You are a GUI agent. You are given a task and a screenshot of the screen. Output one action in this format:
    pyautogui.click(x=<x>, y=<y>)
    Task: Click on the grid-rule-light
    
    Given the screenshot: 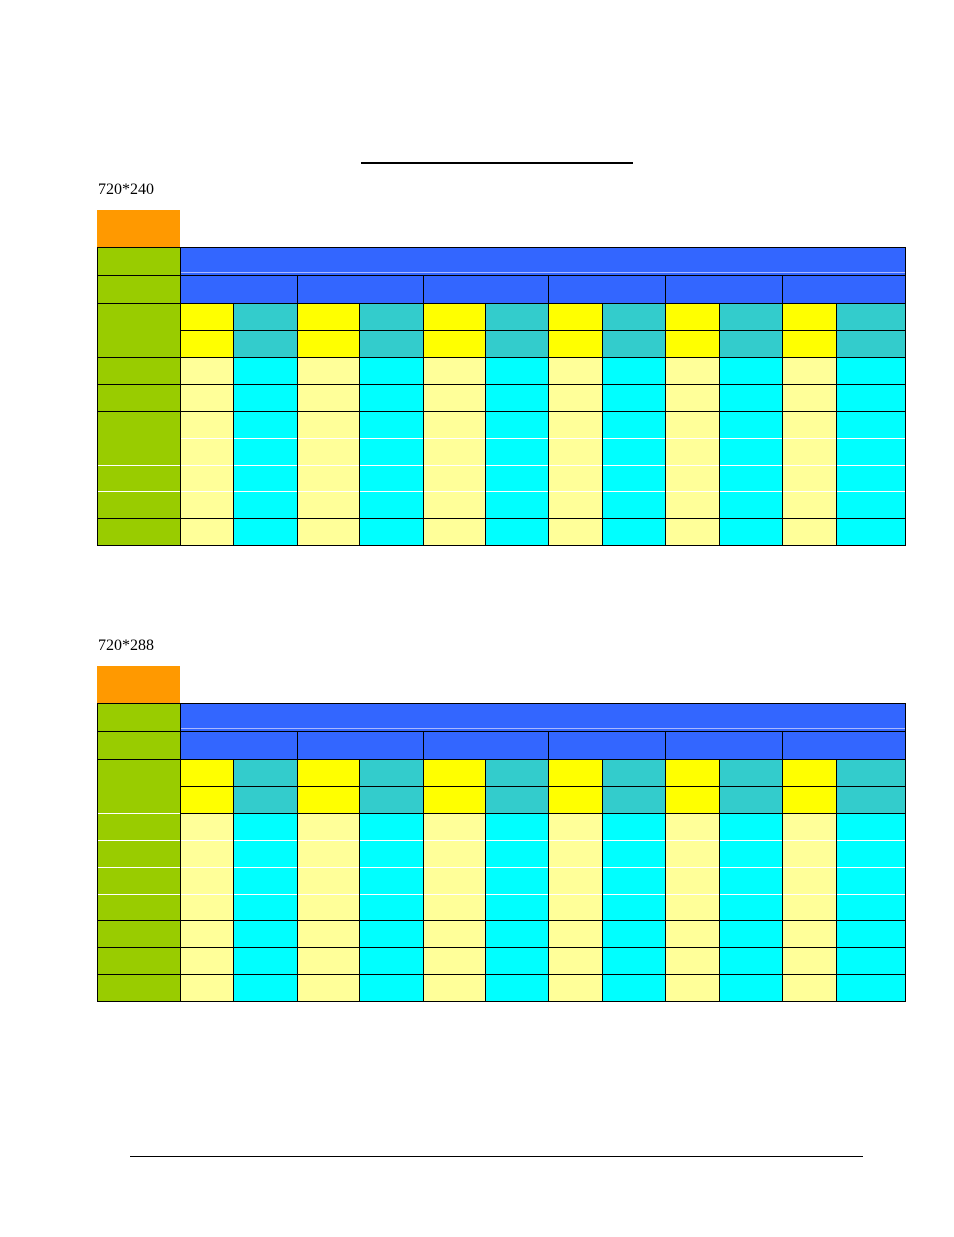 What is the action you would take?
    pyautogui.click(x=542, y=330)
    